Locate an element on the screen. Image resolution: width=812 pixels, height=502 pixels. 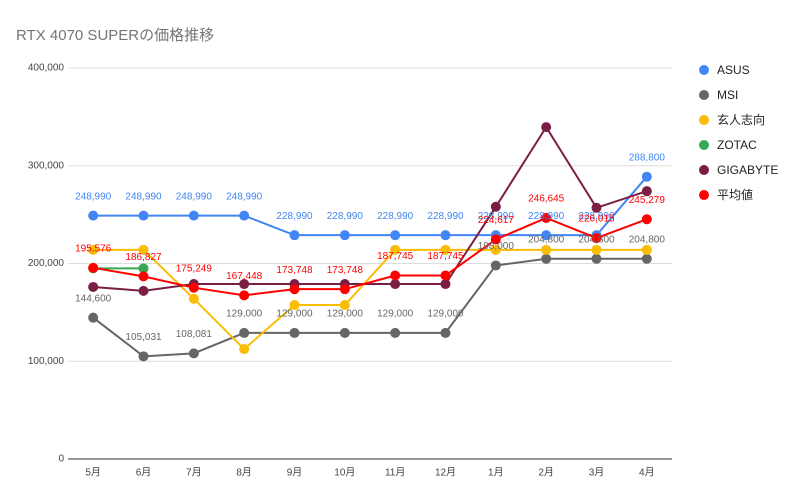
data-label: 167,448 is located at coordinates (244, 276).